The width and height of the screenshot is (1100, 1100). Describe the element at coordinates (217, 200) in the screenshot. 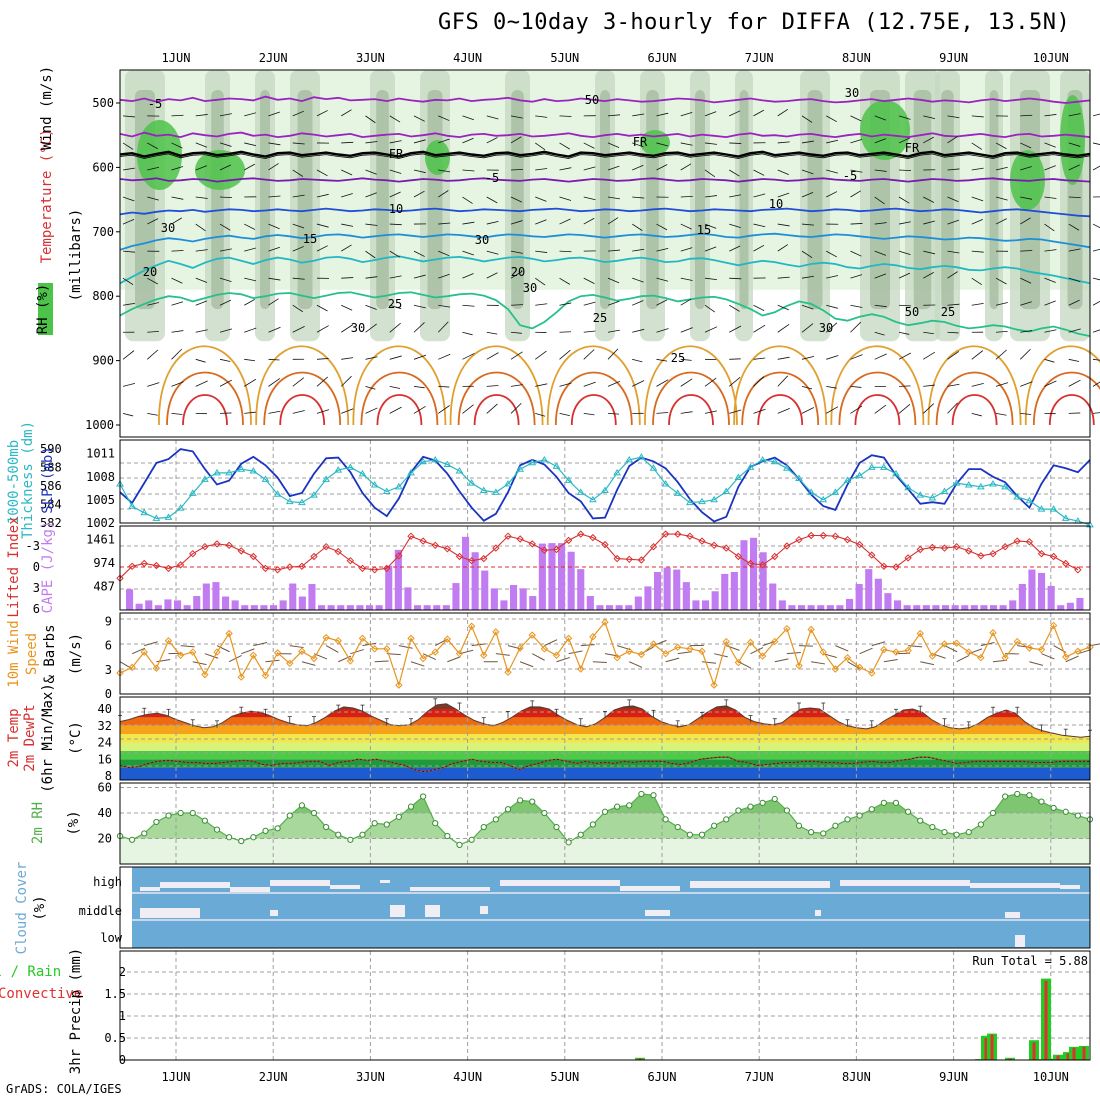

I see `rh-shading-column-dark` at that location.